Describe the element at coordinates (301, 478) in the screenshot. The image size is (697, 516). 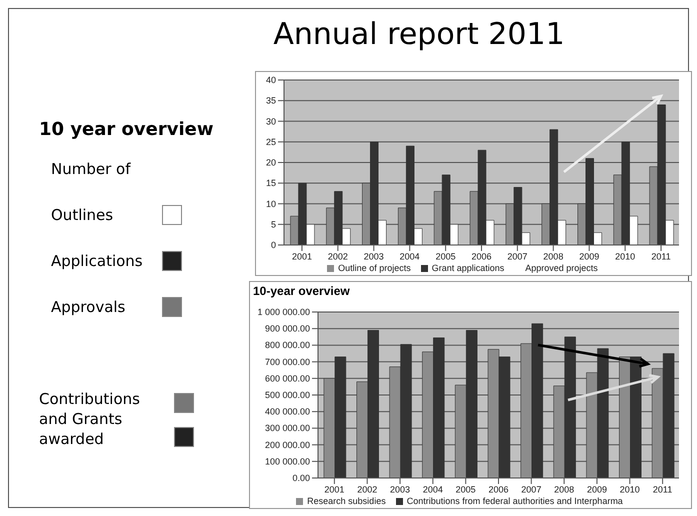
I see `y-tick-label: 0.00` at that location.